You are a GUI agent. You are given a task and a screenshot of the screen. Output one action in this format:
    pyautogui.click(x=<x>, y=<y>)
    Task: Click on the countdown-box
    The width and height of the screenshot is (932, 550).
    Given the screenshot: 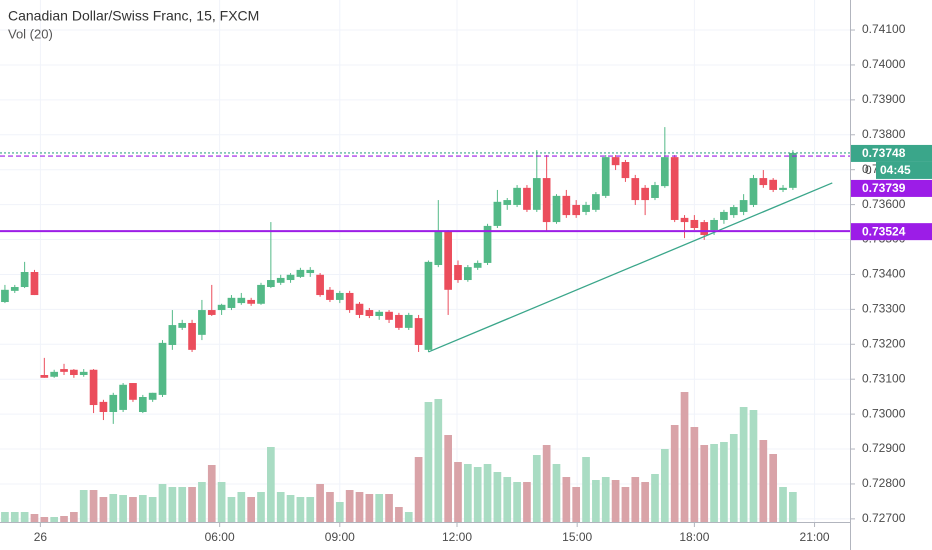 What is the action you would take?
    pyautogui.click(x=904, y=170)
    